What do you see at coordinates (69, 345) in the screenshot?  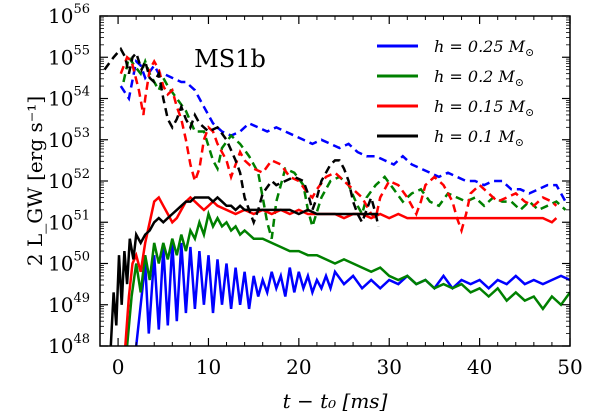 I see `y-tick-label: 1048` at bounding box center [69, 345].